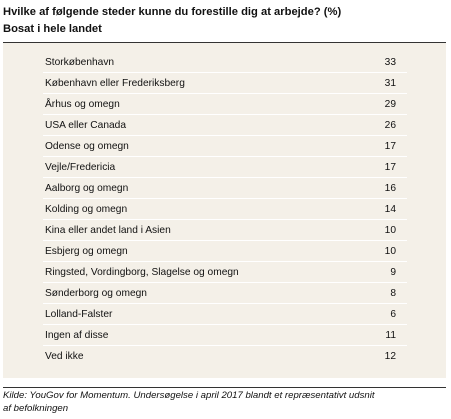  What do you see at coordinates (225, 62) in the screenshot?
I see `table-row: Storkøbenhavn 33` at bounding box center [225, 62].